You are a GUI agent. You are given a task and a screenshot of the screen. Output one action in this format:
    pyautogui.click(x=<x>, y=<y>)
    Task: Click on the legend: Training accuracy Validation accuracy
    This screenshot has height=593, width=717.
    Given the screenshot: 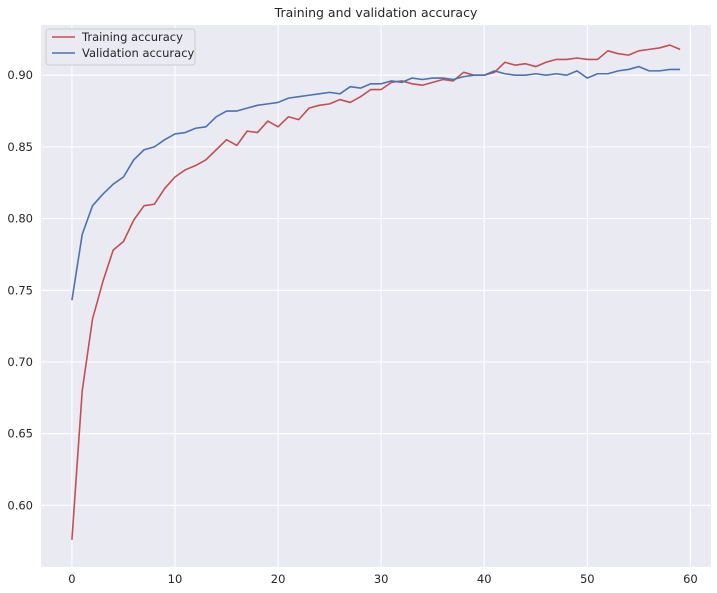 What is the action you would take?
    pyautogui.click(x=120, y=47)
    